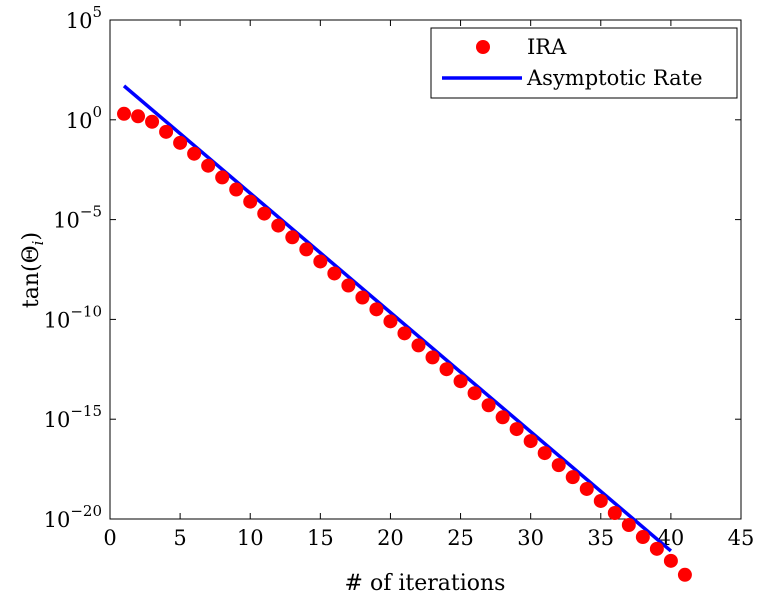 Image resolution: width=765 pixels, height=610 pixels. I want to click on legend: IRA Asymptotic Rate, so click(584, 63).